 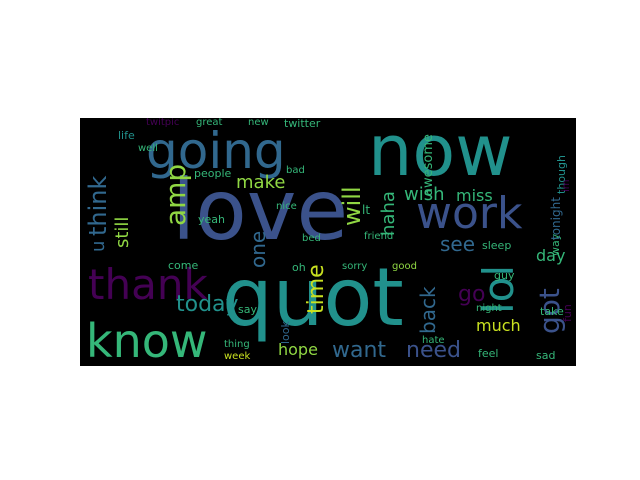 What do you see at coordinates (298, 349) in the screenshot?
I see `word-hope: hope` at bounding box center [298, 349].